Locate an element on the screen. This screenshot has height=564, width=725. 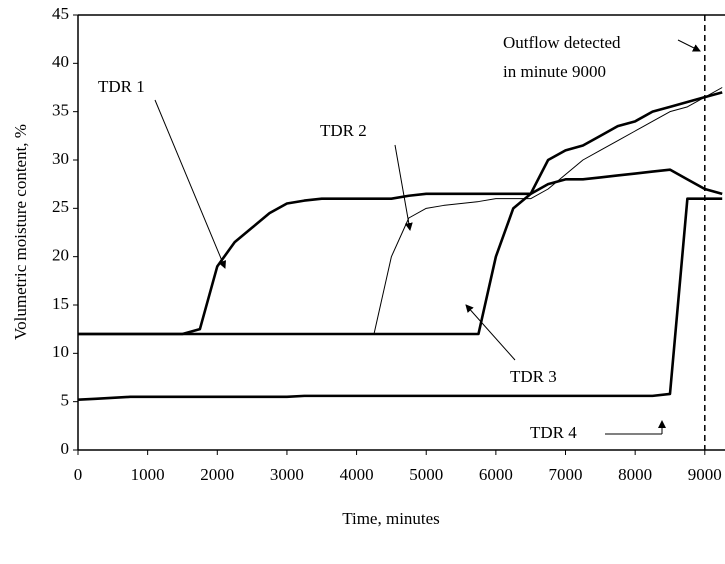
series-label: TDR 2 is located at coordinates (343, 130).